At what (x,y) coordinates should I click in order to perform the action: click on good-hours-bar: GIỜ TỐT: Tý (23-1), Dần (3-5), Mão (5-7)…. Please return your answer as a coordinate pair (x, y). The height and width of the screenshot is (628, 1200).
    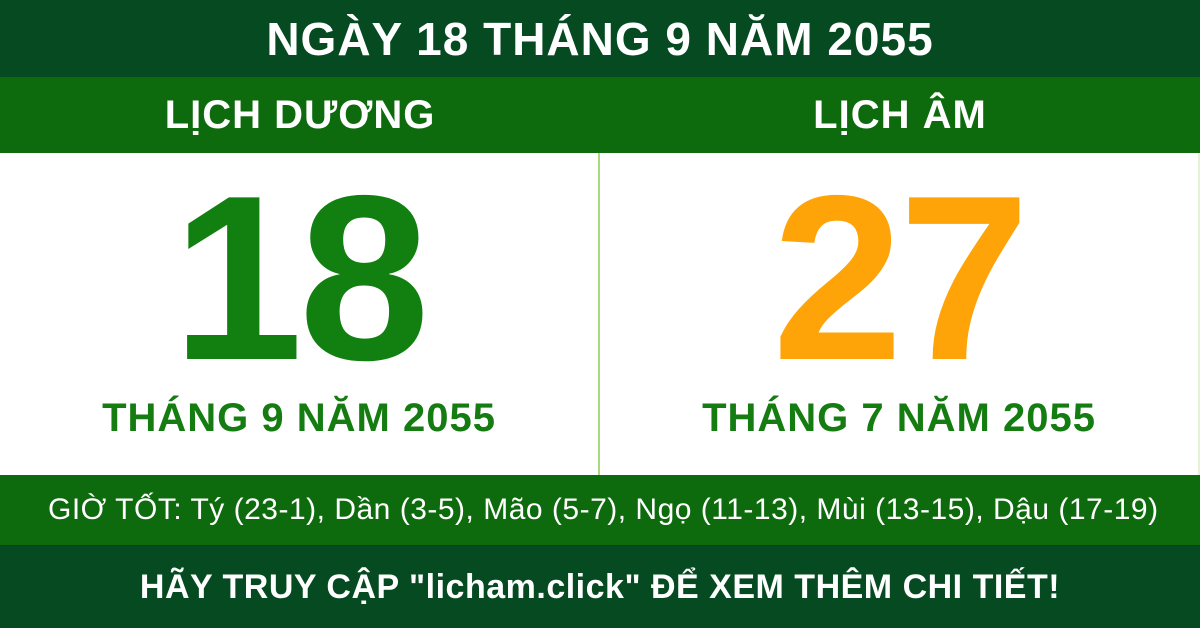
    Looking at the image, I should click on (600, 510).